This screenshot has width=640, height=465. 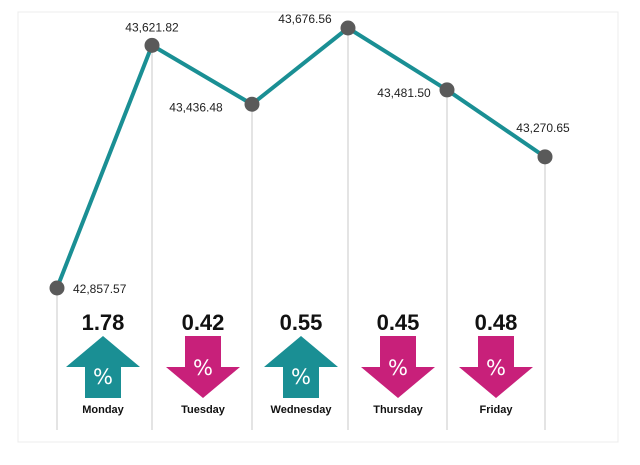 What do you see at coordinates (196, 107) in the screenshot?
I see `point-value-label: 43,436.48` at bounding box center [196, 107].